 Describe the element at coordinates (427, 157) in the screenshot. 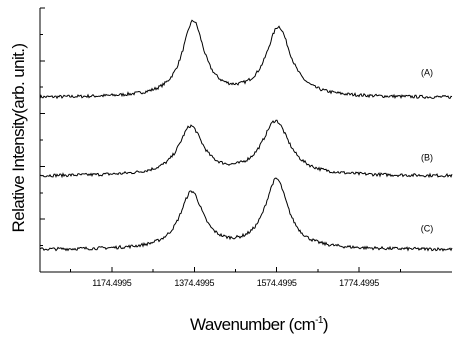

I see `series-label-2: (B)` at that location.